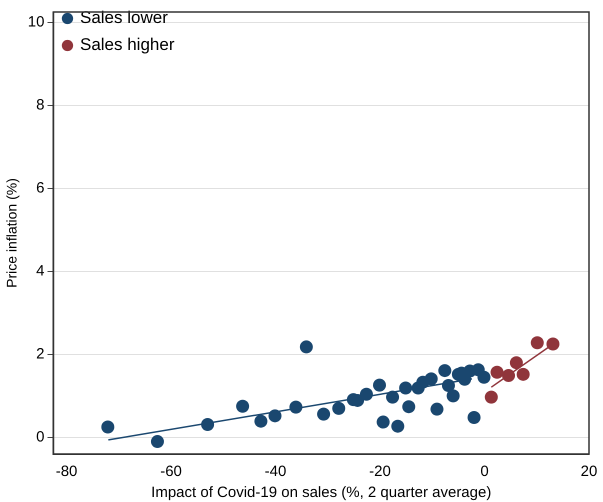  Describe the element at coordinates (127, 44) in the screenshot. I see `legend-label: Sales higher` at that location.